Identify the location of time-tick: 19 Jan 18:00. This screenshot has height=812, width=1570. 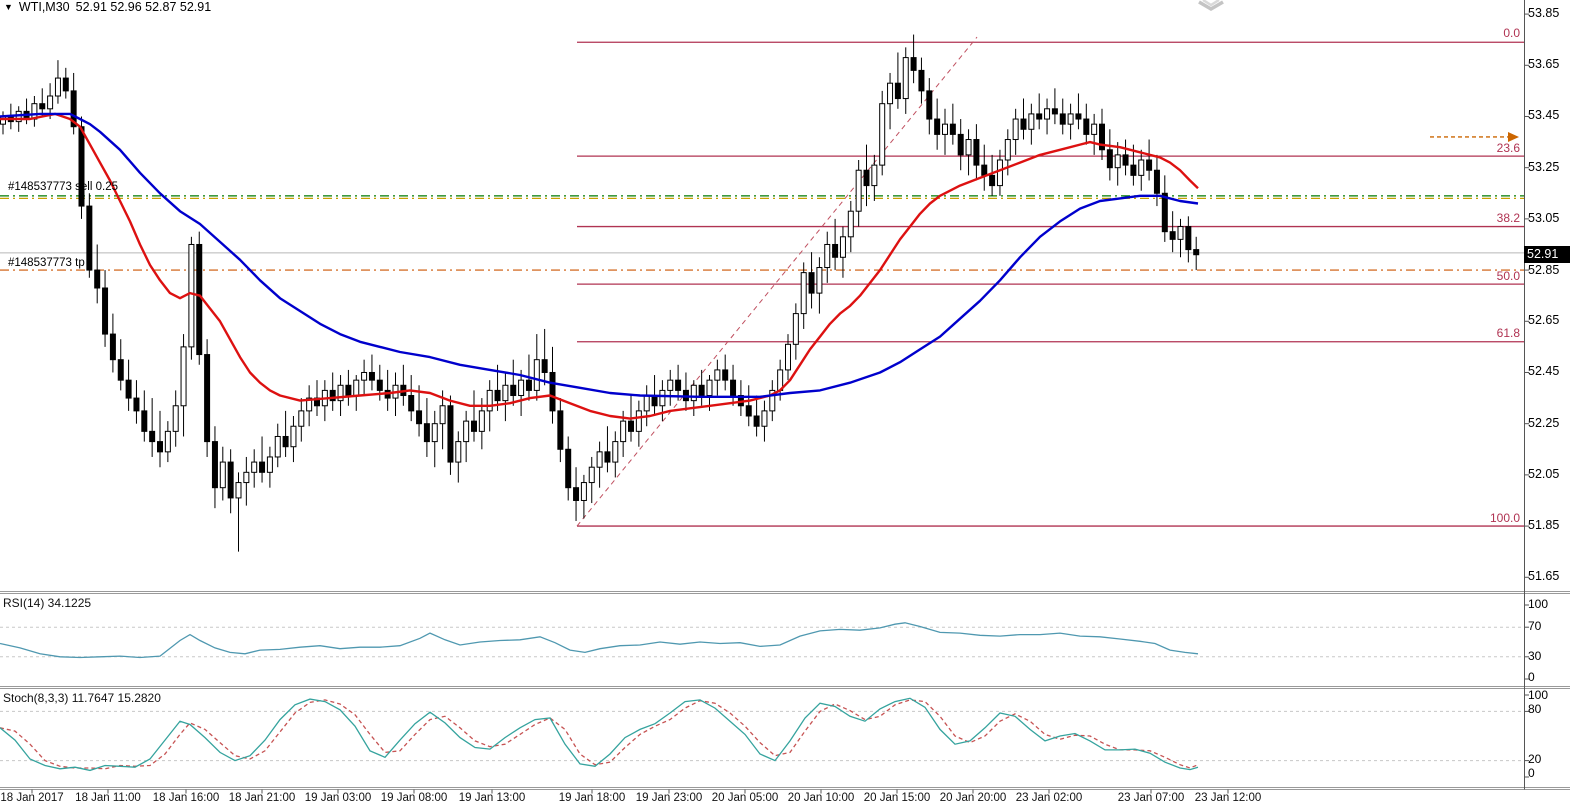
(592, 798).